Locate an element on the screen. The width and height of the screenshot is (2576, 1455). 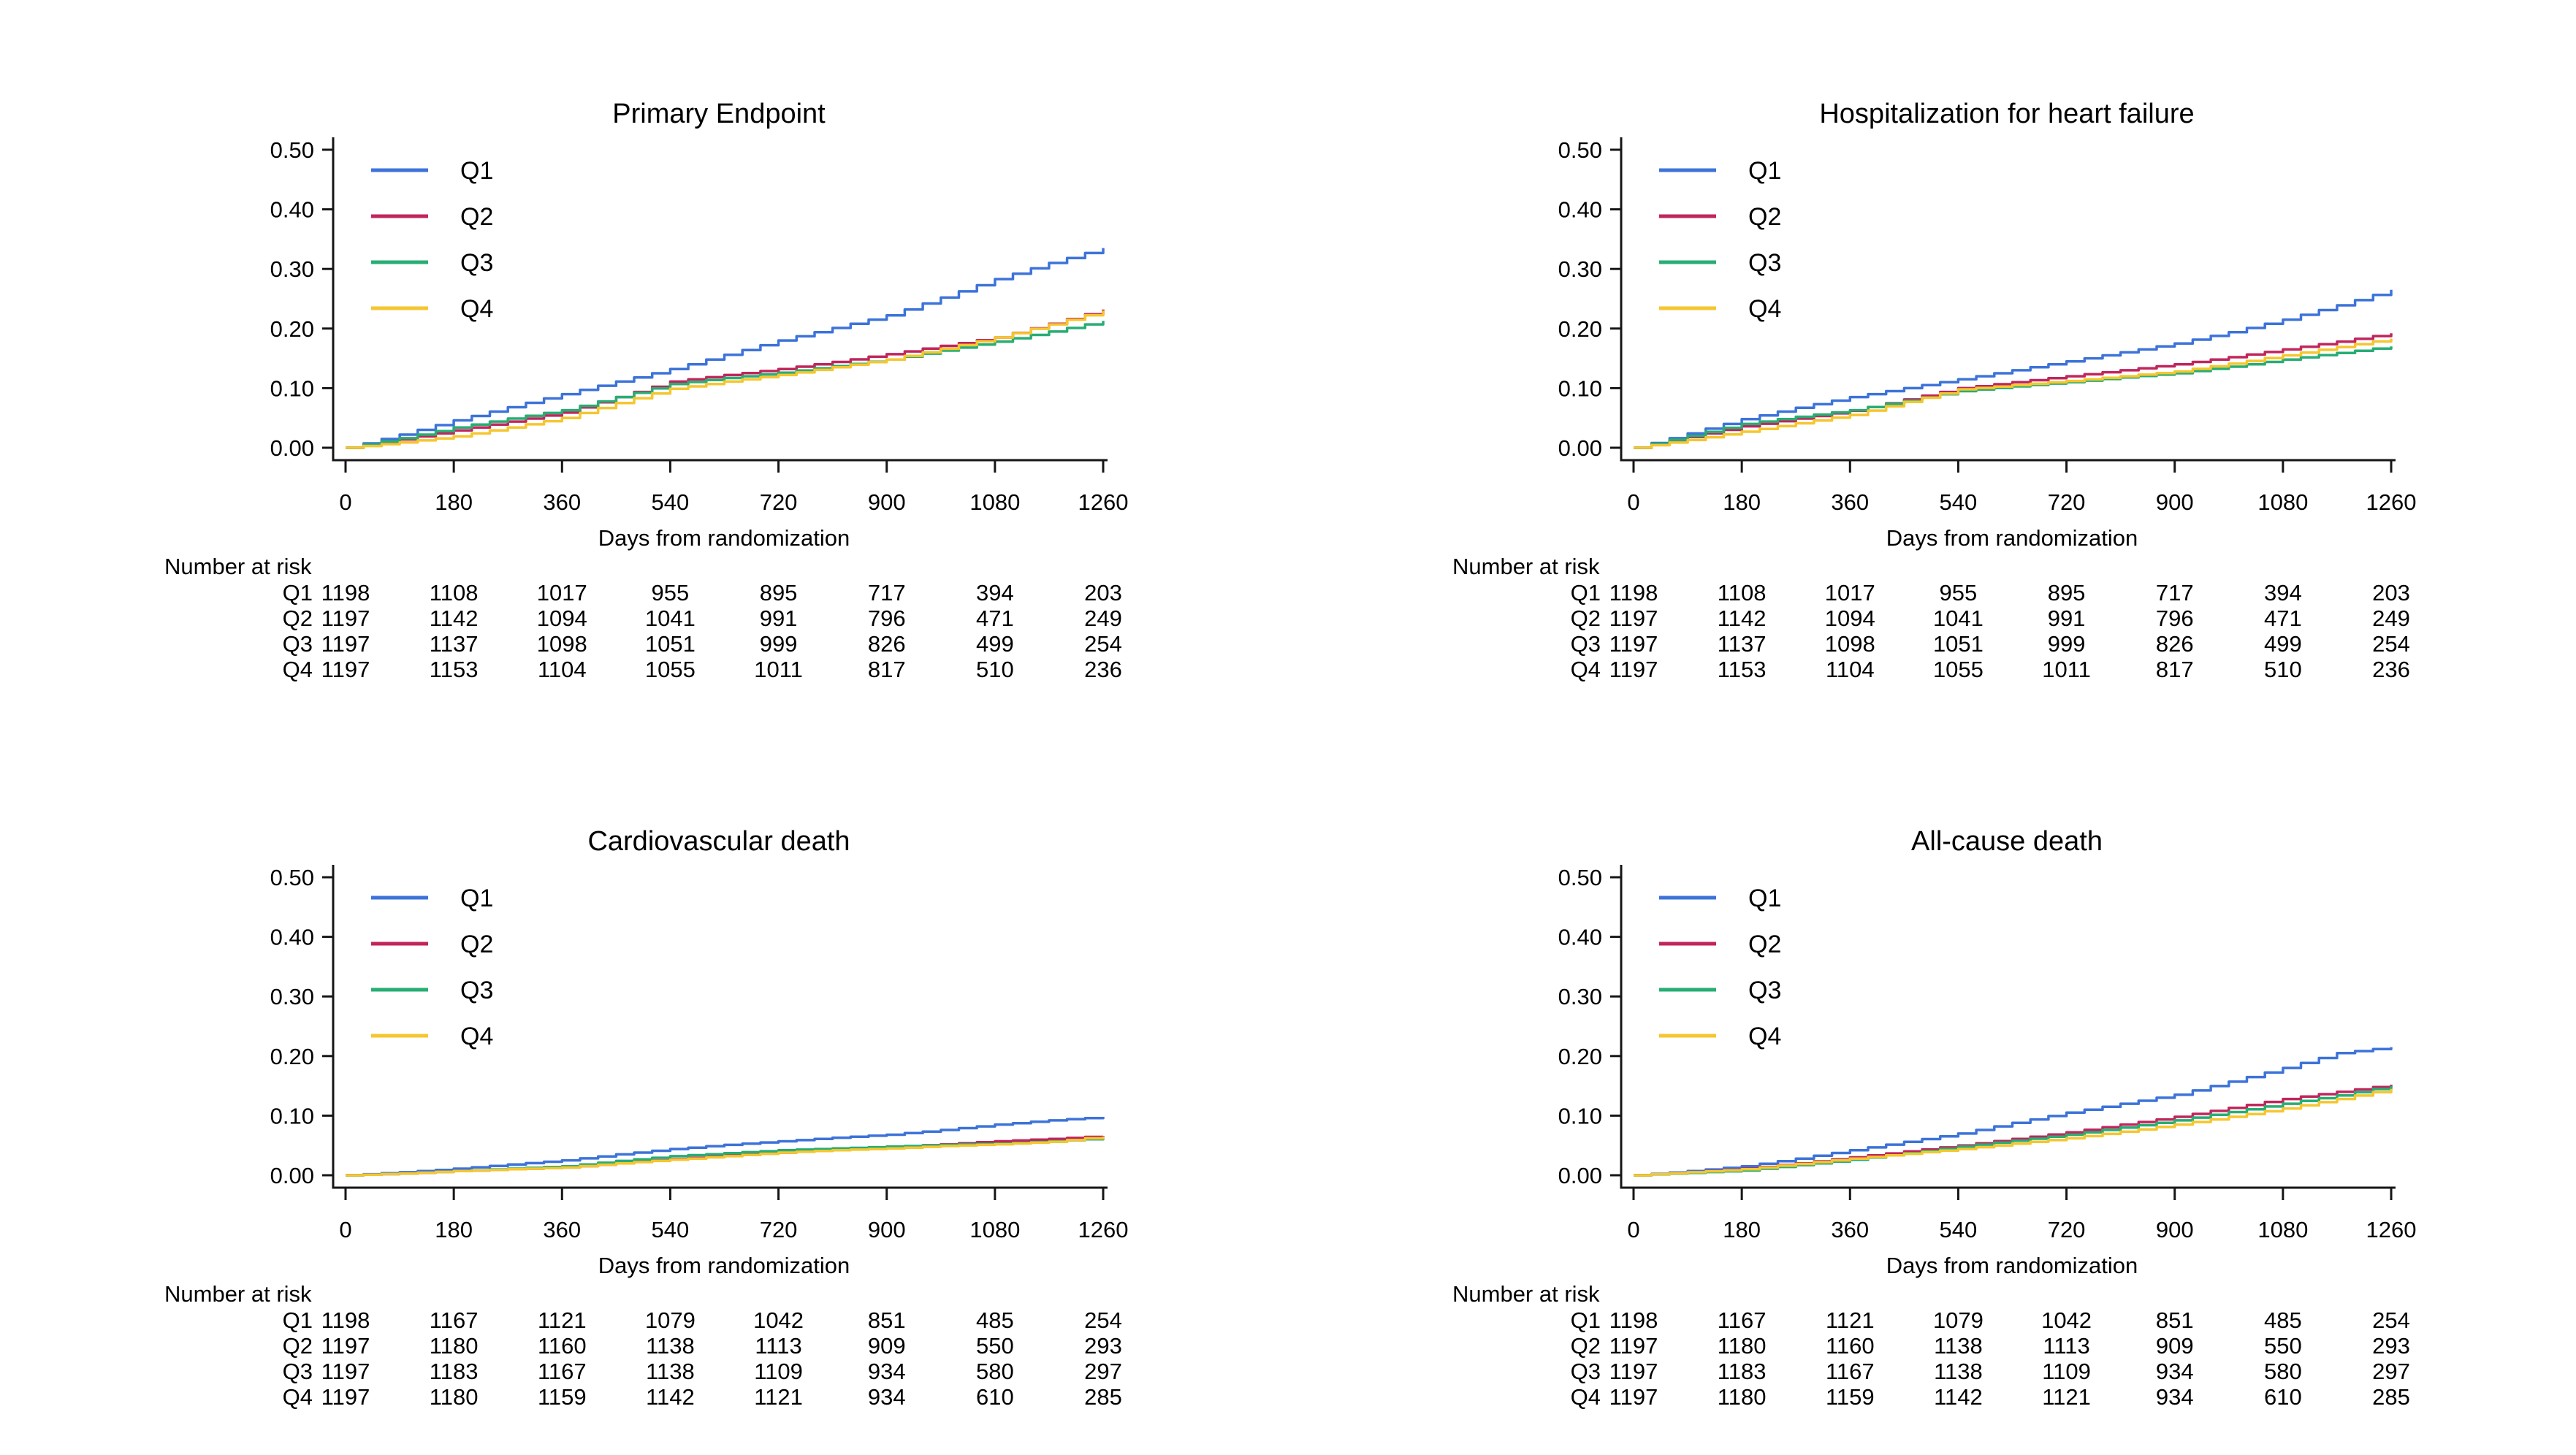
y-tick-label: 0.50 is located at coordinates (1580, 150).